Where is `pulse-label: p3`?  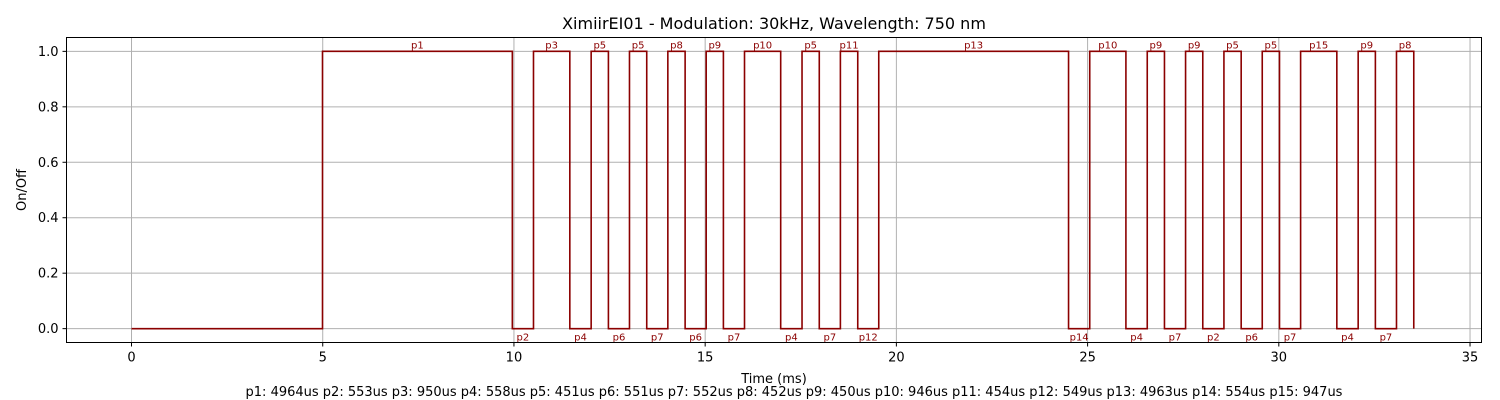 pulse-label: p3 is located at coordinates (551, 45).